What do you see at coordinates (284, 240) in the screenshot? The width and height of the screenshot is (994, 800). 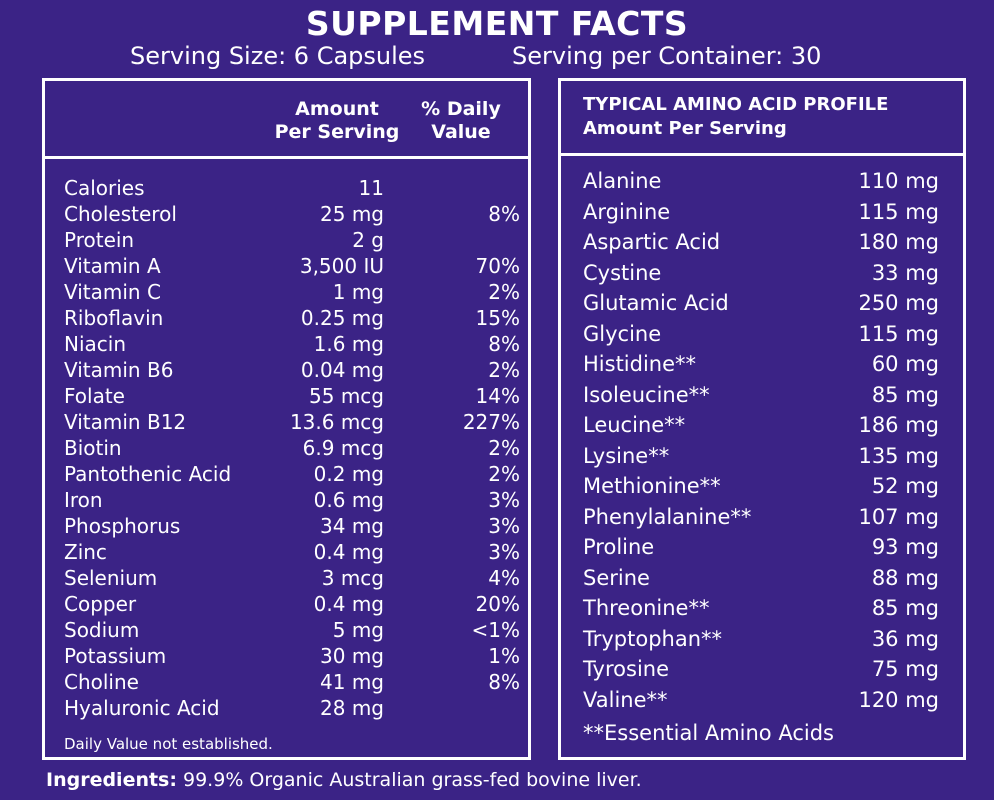 I see `nutrition-row: Protein 2 g` at bounding box center [284, 240].